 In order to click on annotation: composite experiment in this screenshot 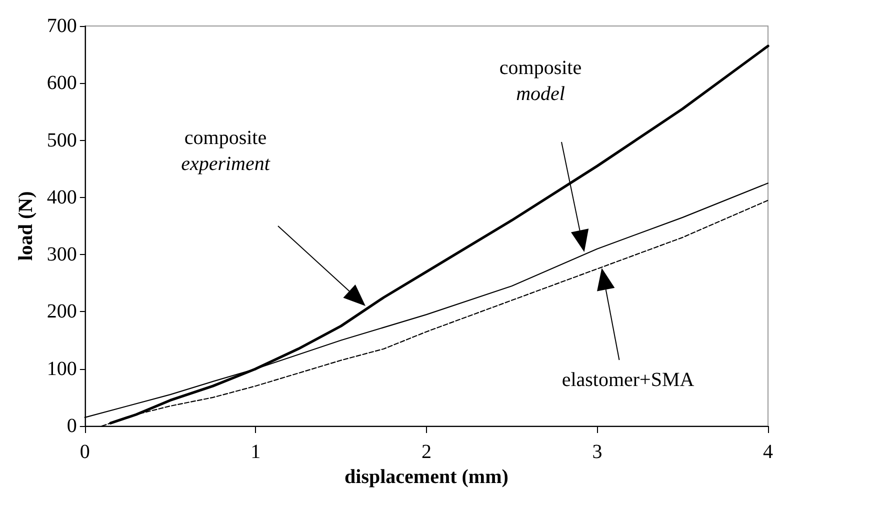, I will do `click(225, 151)`.